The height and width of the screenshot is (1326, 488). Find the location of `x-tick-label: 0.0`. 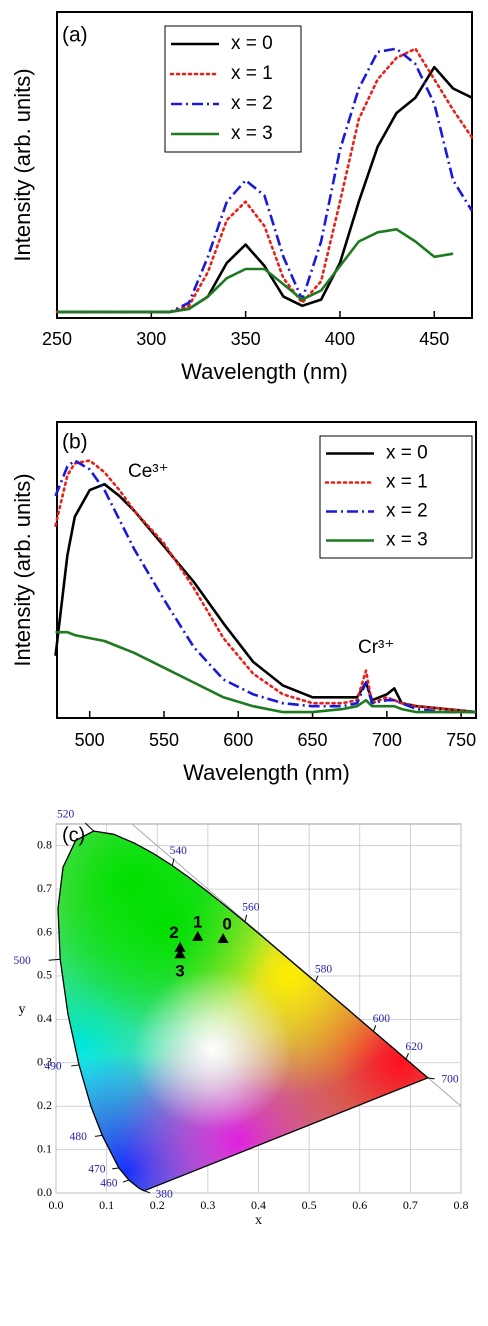

x-tick-label: 0.0 is located at coordinates (56, 1205).